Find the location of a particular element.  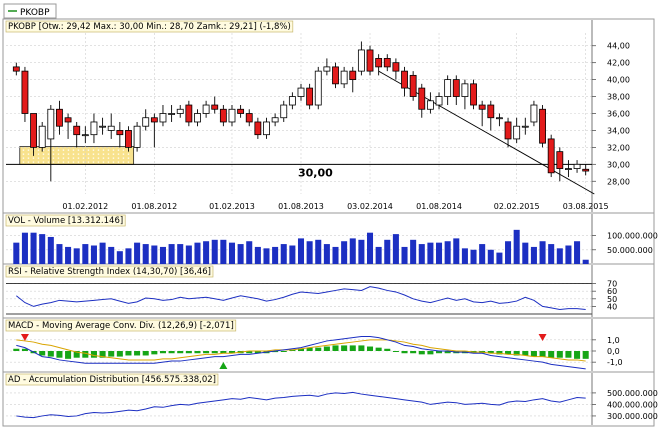

ad-y-axis: 500.000.000 400.000.000 300.000.000 is located at coordinates (624, 399).